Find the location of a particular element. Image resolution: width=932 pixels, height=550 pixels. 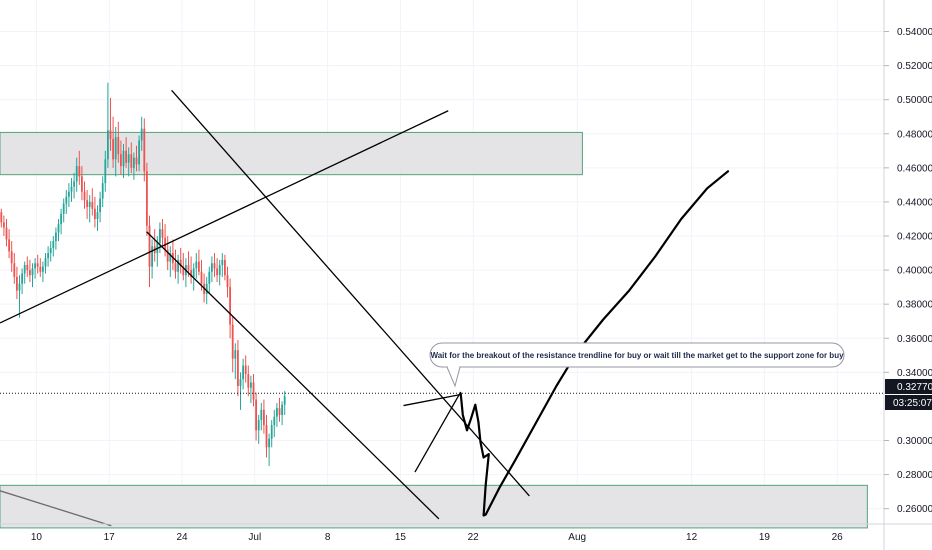

y-tick-label: 0.52000 is located at coordinates (914, 66).